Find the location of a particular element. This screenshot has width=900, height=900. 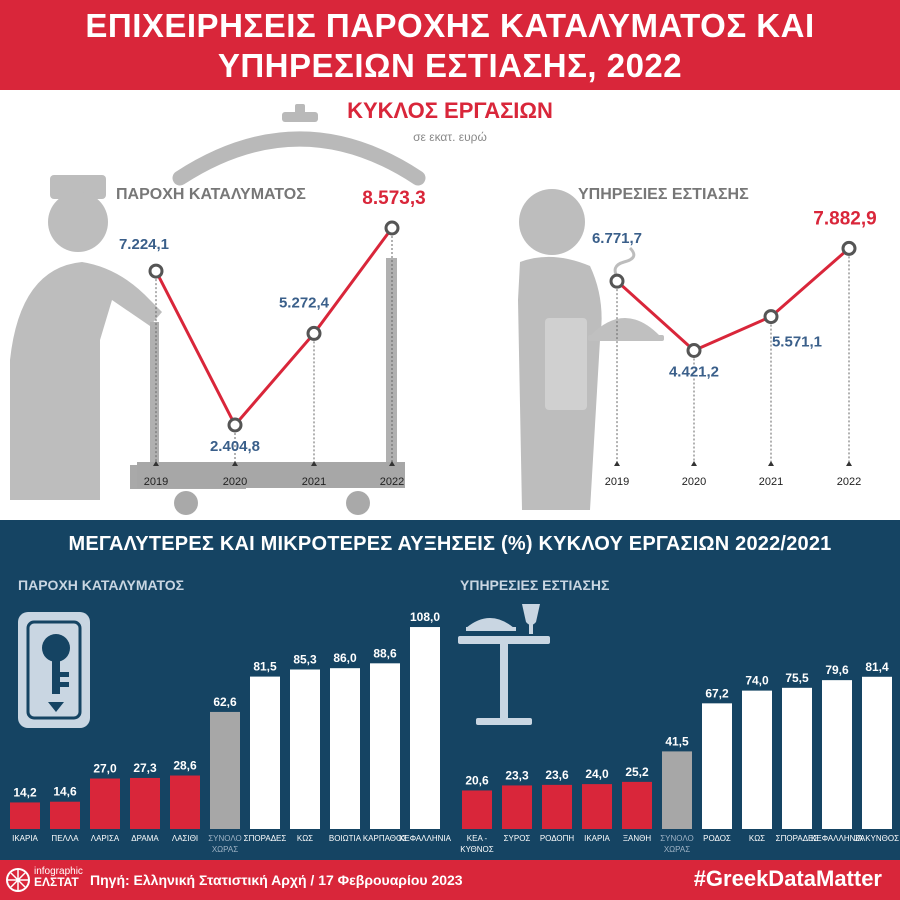

accommodation-bars-title: ΠΑΡΟΧΗ ΚΑΤΑΛΥΜΑΤΟΣ is located at coordinates (101, 585).